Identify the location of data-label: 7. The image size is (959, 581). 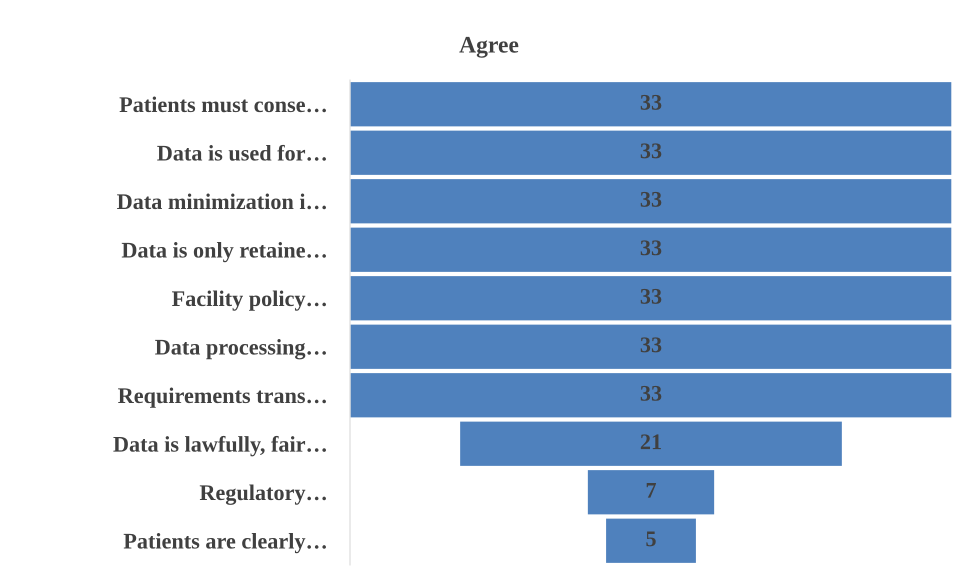
(651, 490).